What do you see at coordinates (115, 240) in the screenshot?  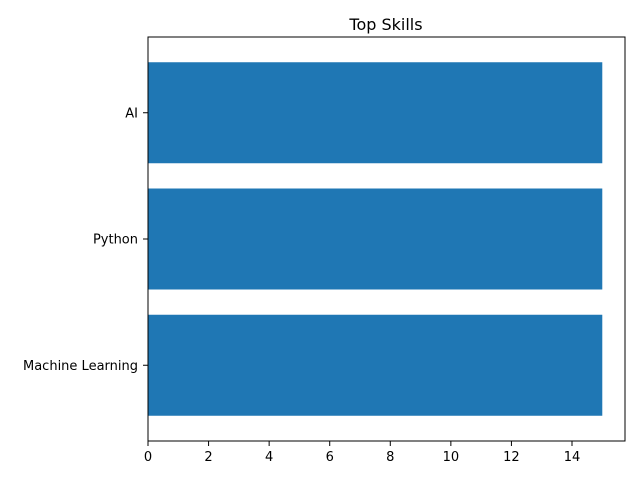 I see `y-tick-label: Python` at bounding box center [115, 240].